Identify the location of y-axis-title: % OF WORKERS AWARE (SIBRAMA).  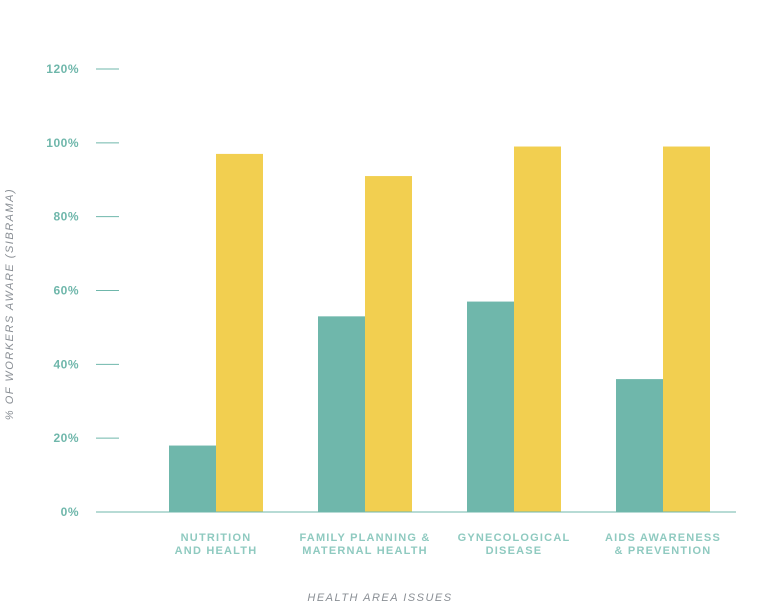
(10, 304).